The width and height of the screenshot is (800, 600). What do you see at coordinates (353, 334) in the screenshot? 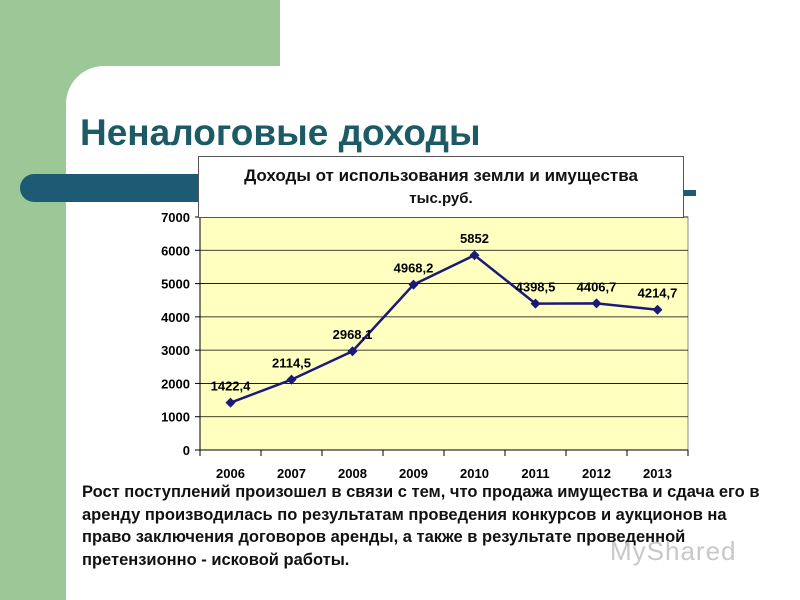
I see `data-label: 2968,1` at bounding box center [353, 334].